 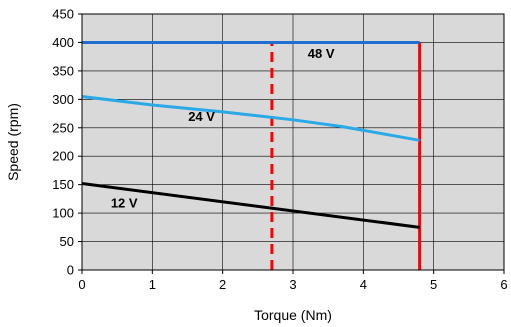 I want to click on series-line-24v, so click(x=250, y=118).